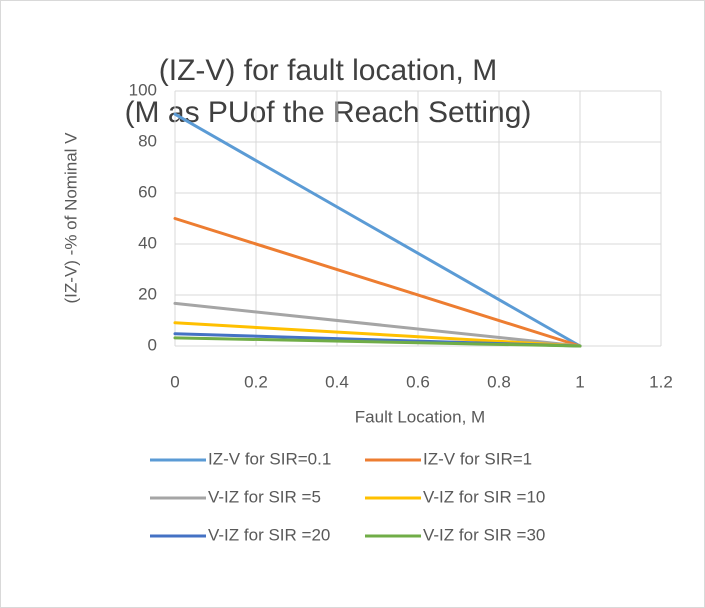  I want to click on y-tick-label: 100, so click(143, 89).